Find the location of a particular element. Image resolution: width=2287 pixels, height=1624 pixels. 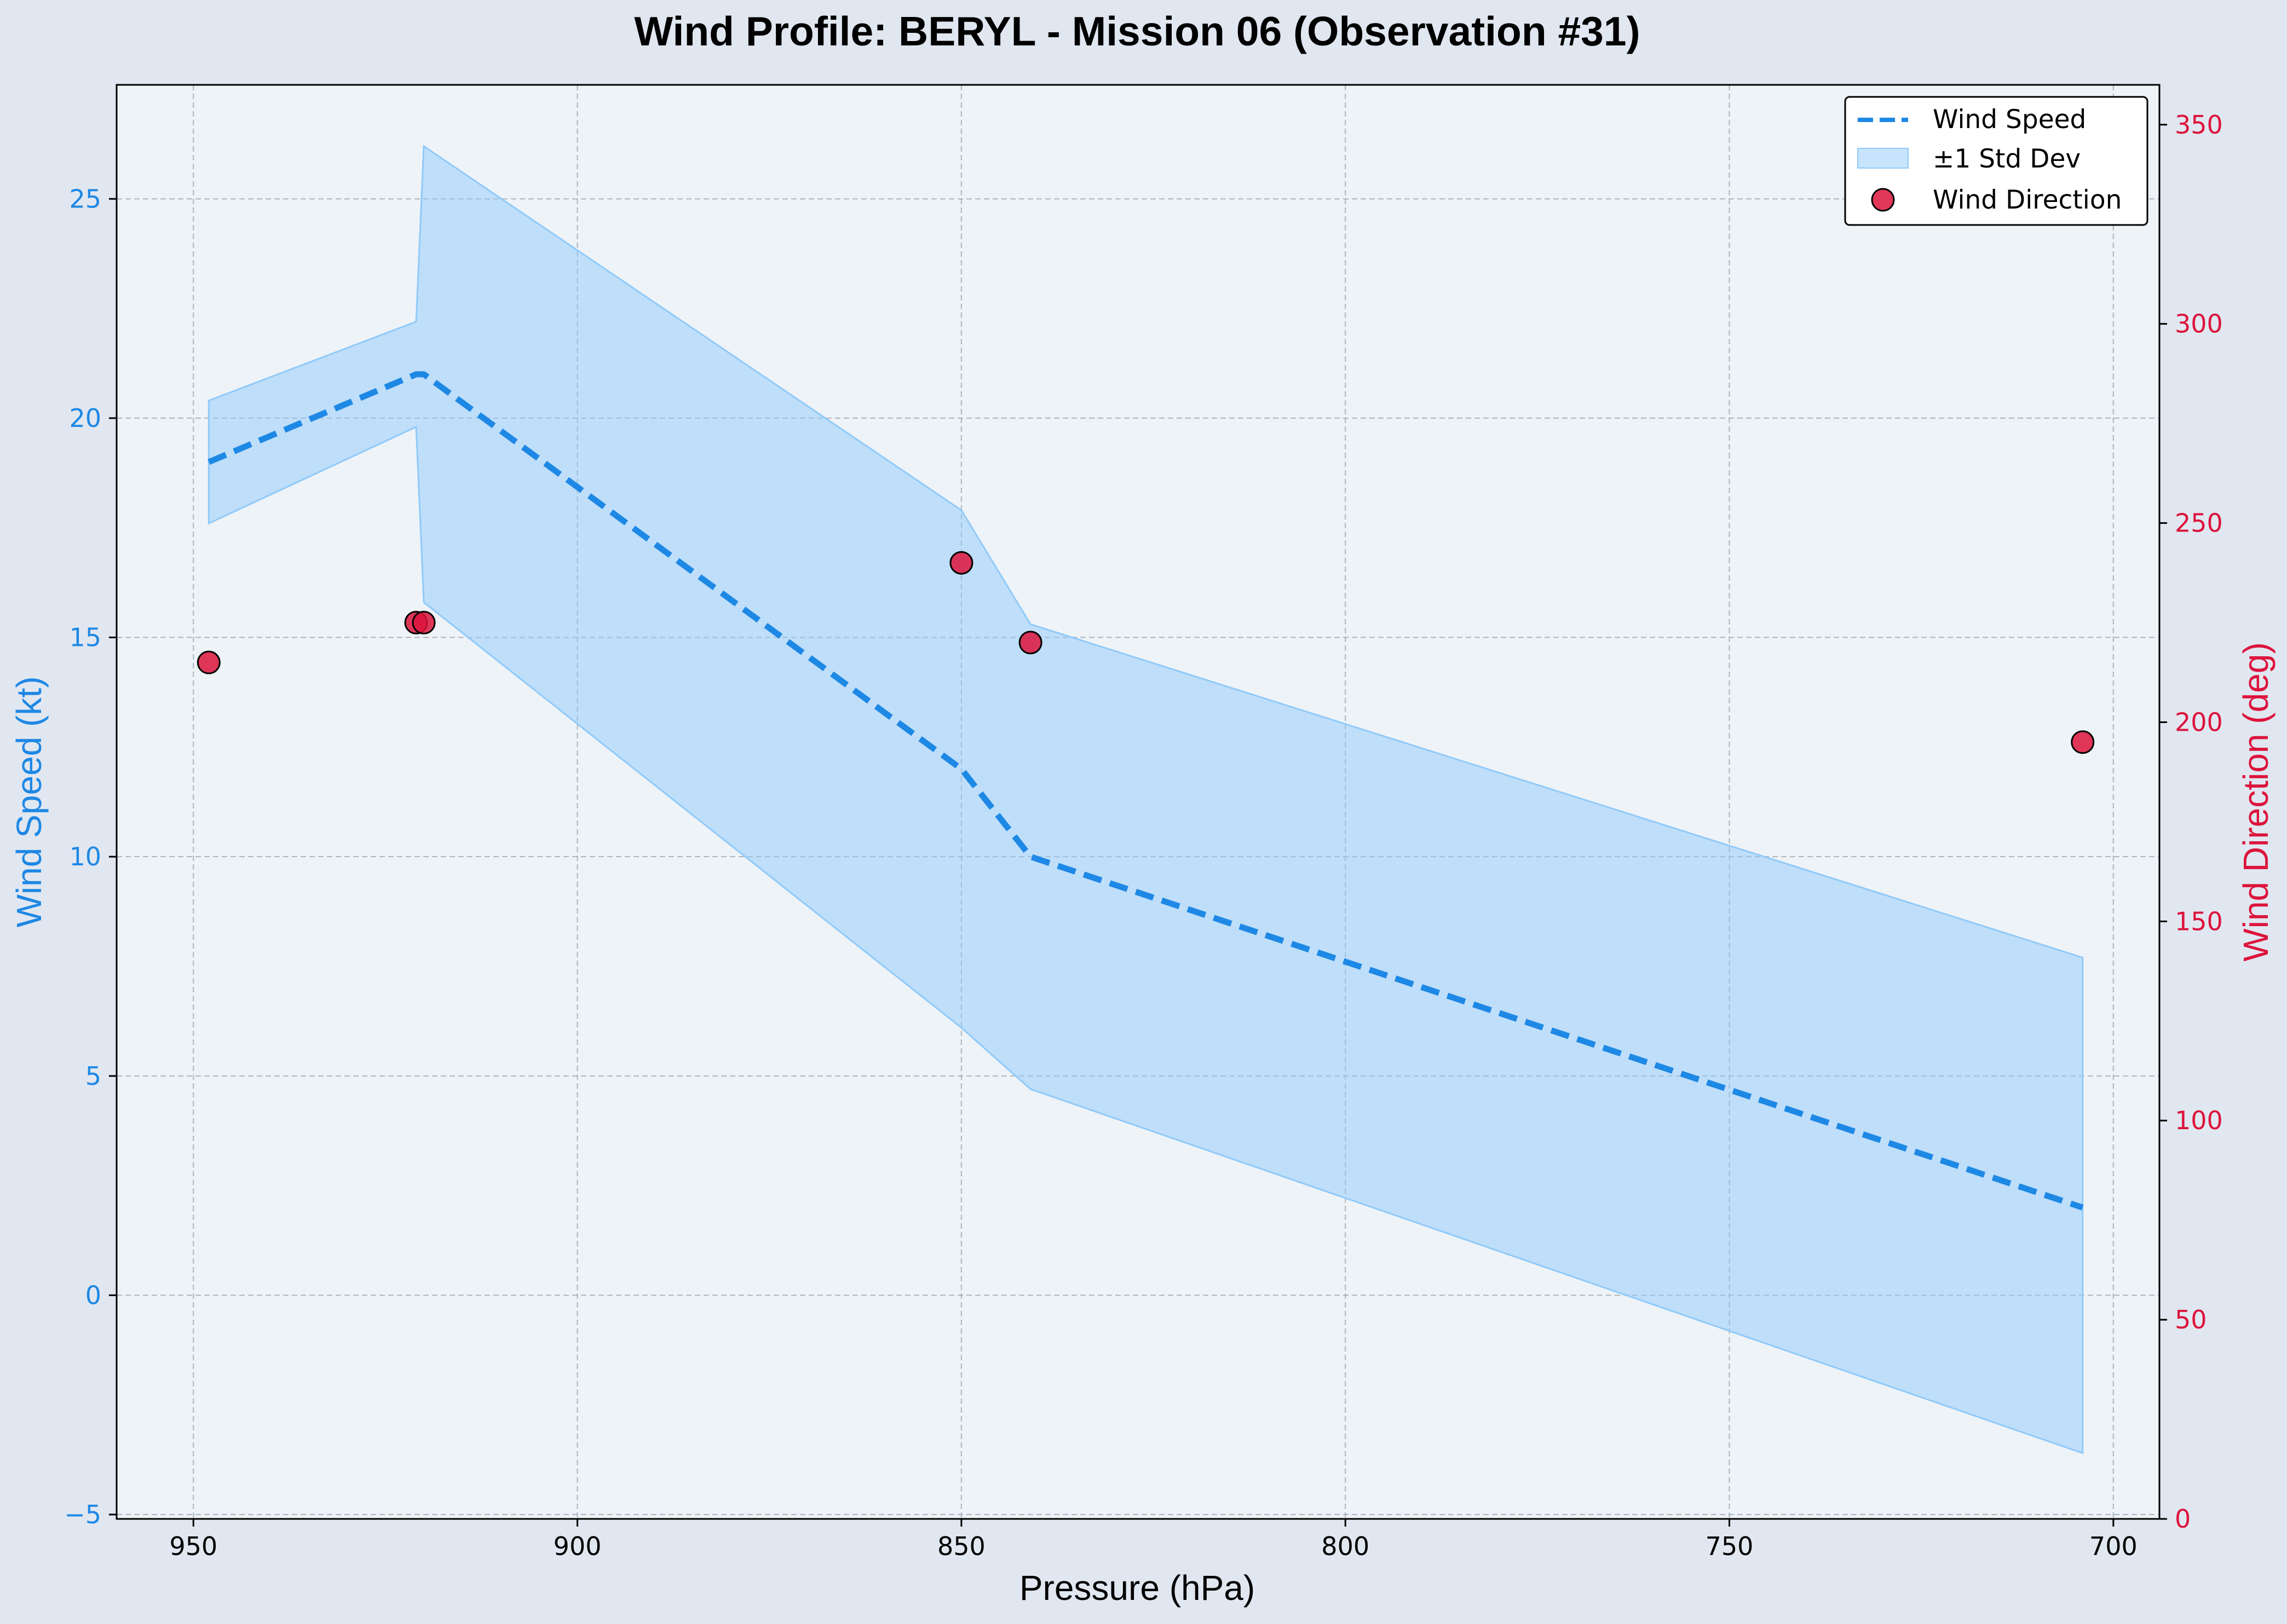

x-tick-label: 950 is located at coordinates (193, 1546).